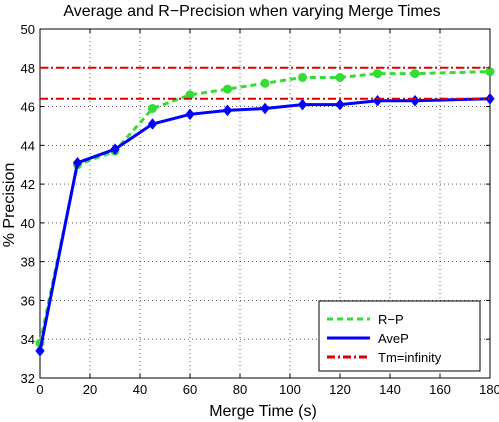  What do you see at coordinates (410, 357) in the screenshot?
I see `legend-label: Tm=infinity` at bounding box center [410, 357].